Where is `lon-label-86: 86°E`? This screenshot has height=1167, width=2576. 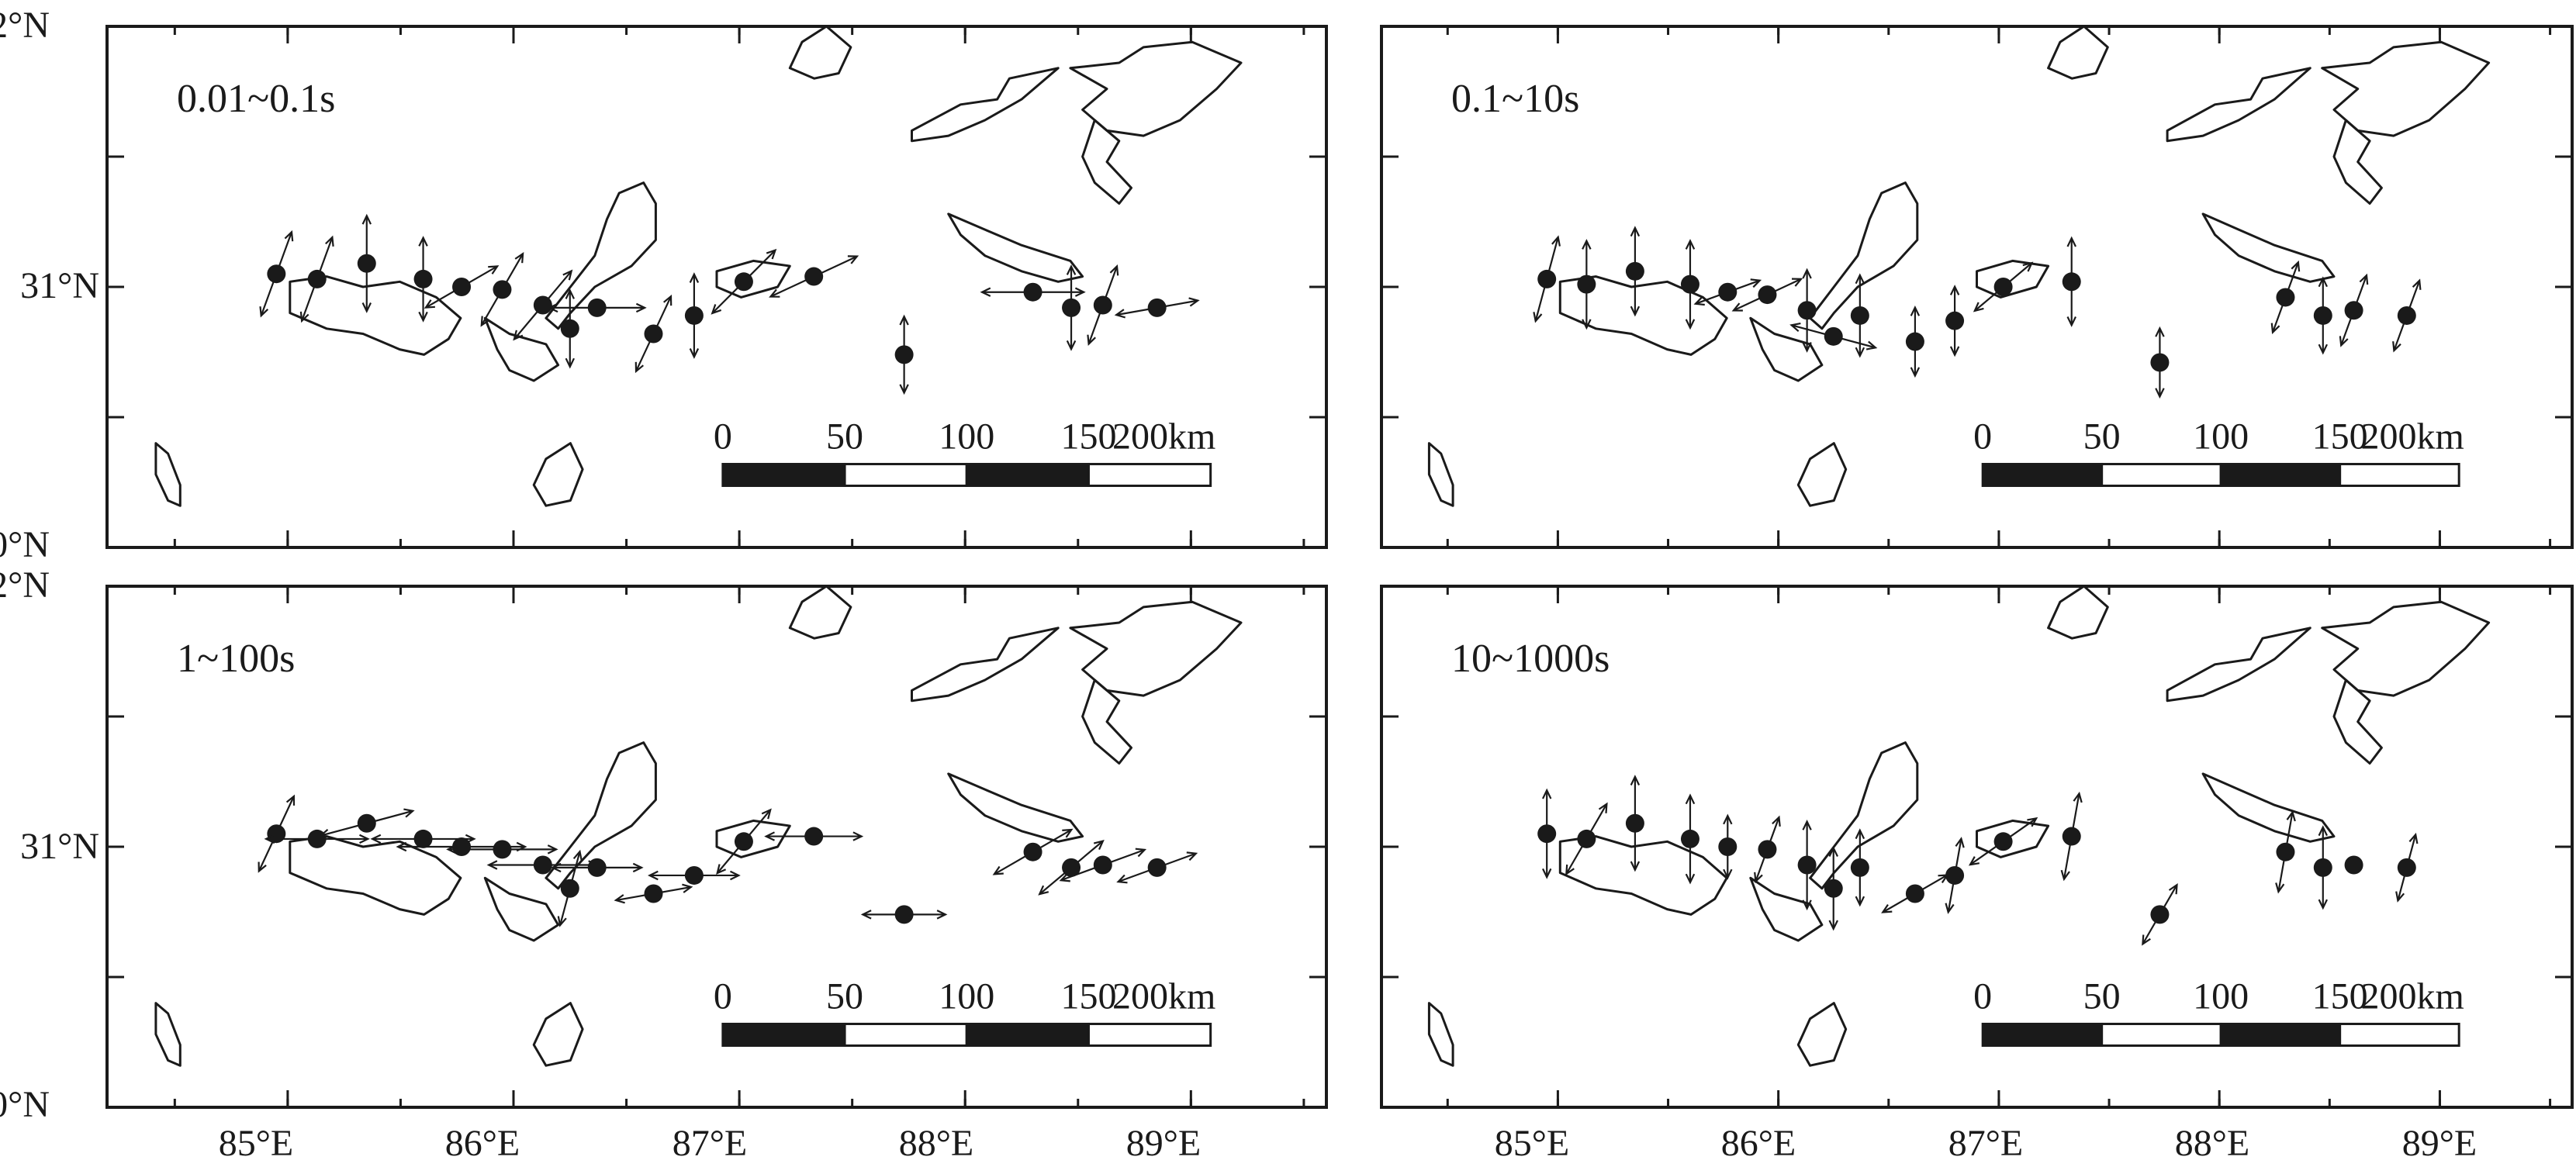 lon-label-86: 86°E is located at coordinates (482, 1143).